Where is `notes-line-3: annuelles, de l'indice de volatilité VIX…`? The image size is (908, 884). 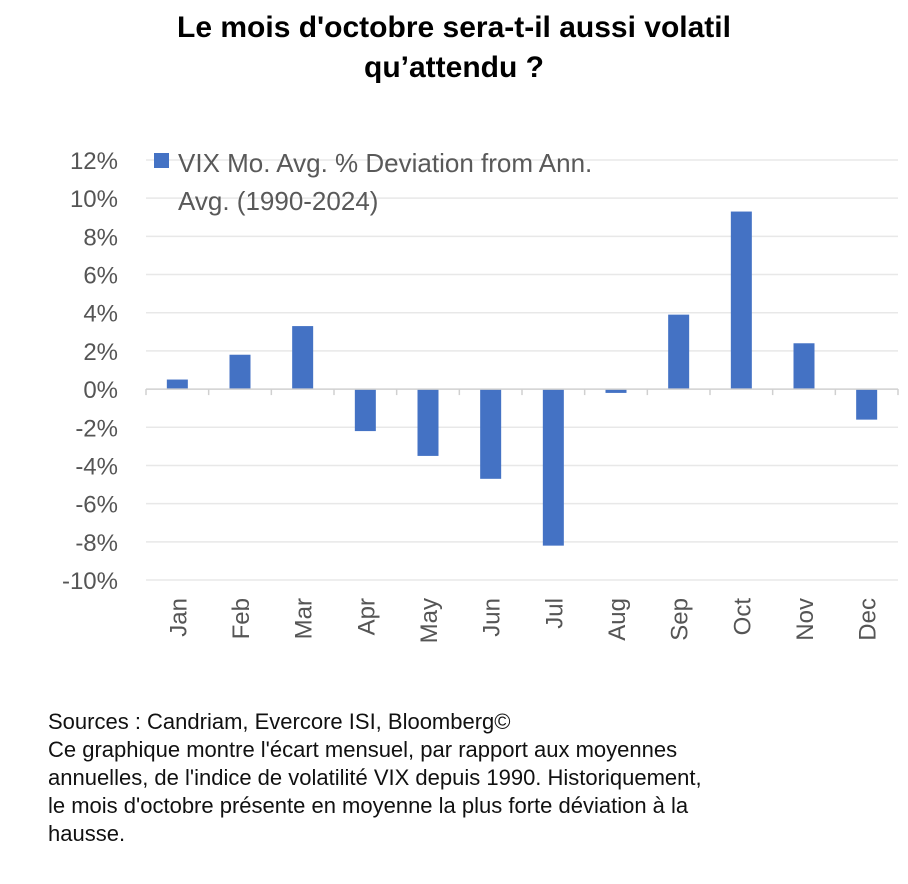 notes-line-3: annuelles, de l'indice de volatilité VIX… is located at coordinates (375, 777).